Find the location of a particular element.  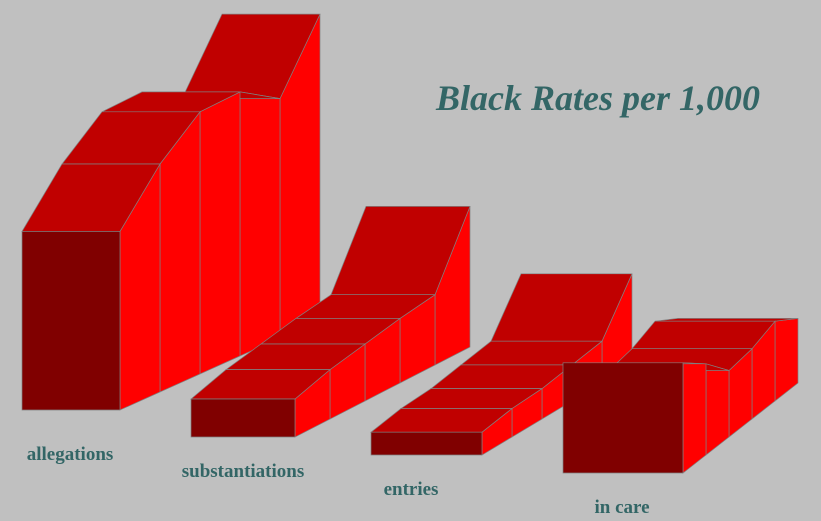

series-label: in care is located at coordinates (621, 507).